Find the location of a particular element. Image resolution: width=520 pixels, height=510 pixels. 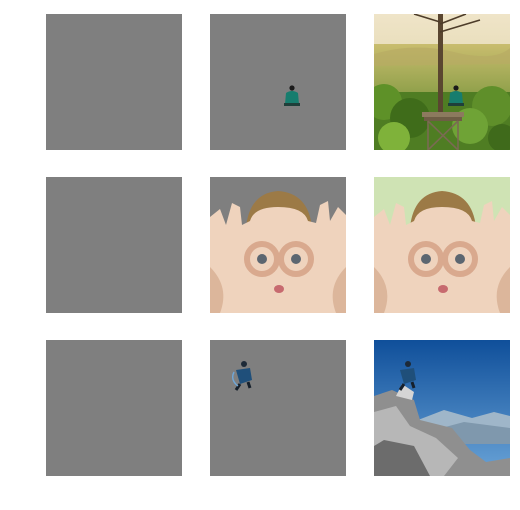

hiker-cutout is located at coordinates (278, 408).